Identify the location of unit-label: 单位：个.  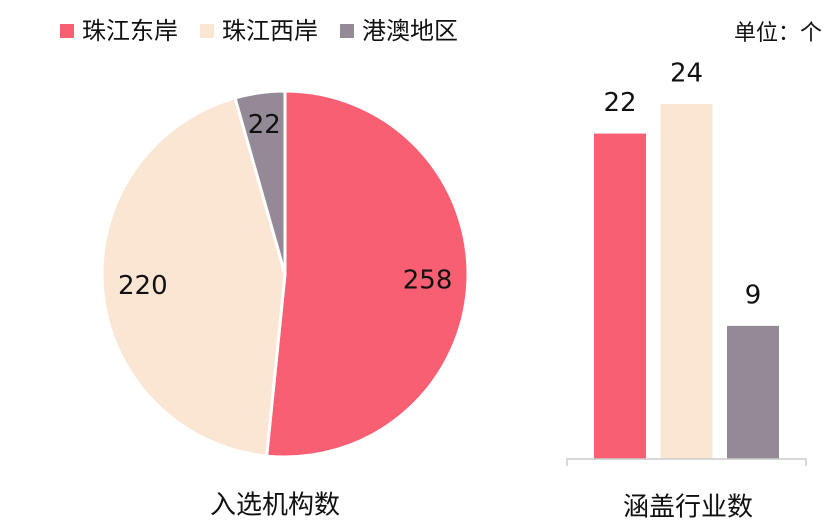
(778, 33).